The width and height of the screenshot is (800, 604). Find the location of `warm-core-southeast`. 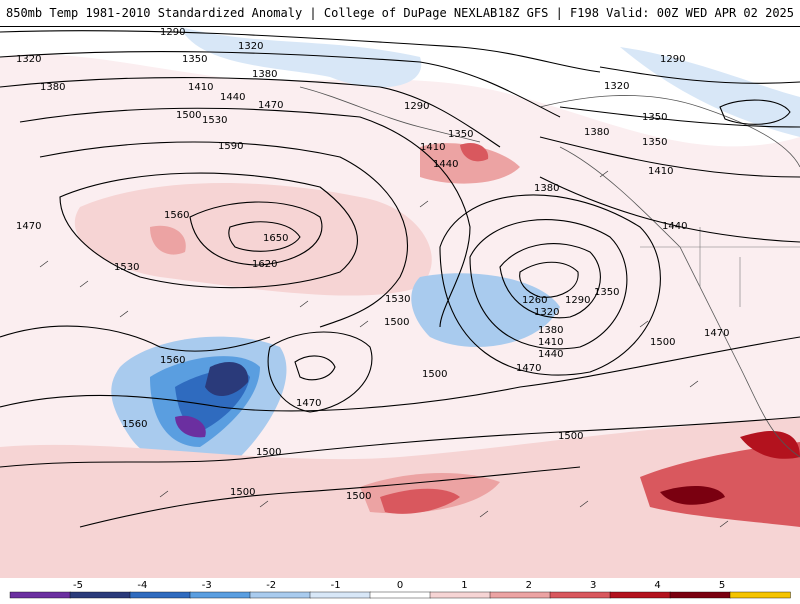

warm-core-southeast is located at coordinates (692, 495).